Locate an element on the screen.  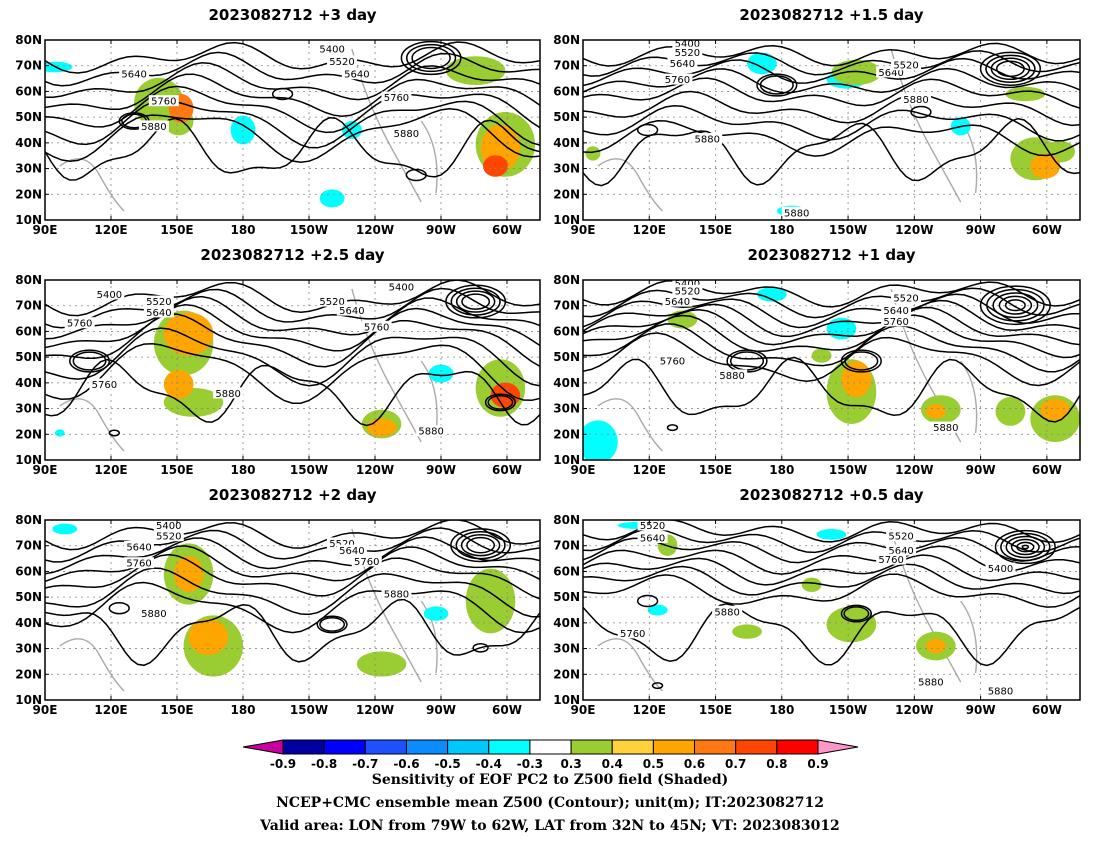
lat-tick-label: 60N is located at coordinates (566, 571).